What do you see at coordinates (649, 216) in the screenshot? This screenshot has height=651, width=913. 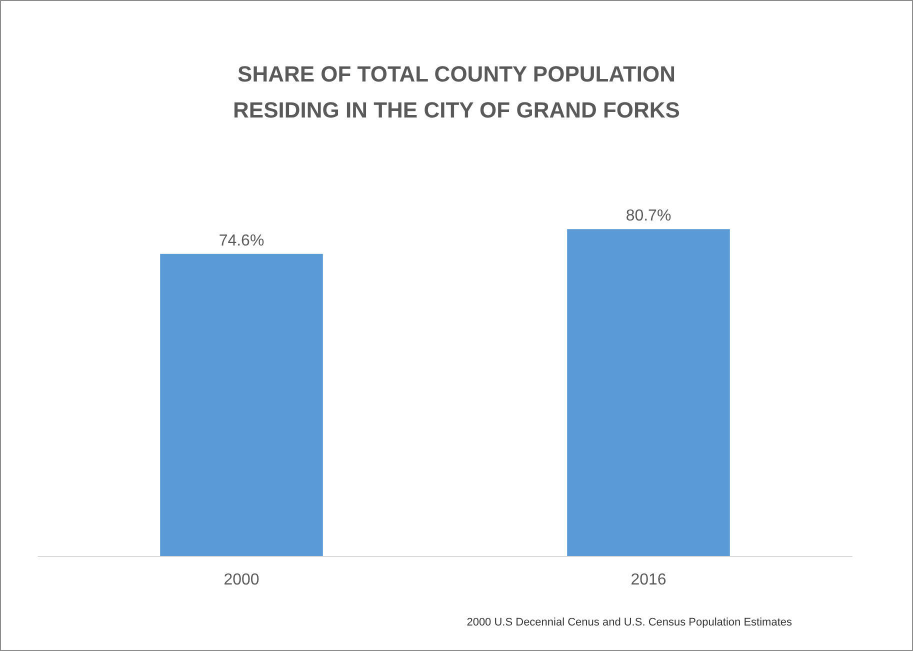 I see `data-label: 80.7%` at bounding box center [649, 216].